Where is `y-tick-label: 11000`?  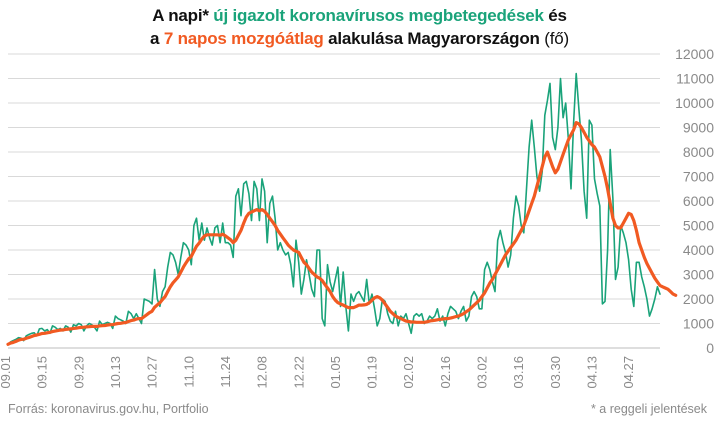 y-tick-label: 11000 is located at coordinates (695, 79).